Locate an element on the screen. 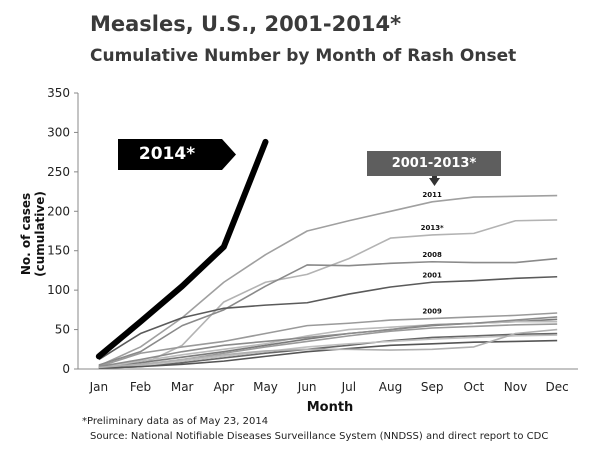 This screenshot has width=600, height=449. x-tick-label: Oct is located at coordinates (473, 387).